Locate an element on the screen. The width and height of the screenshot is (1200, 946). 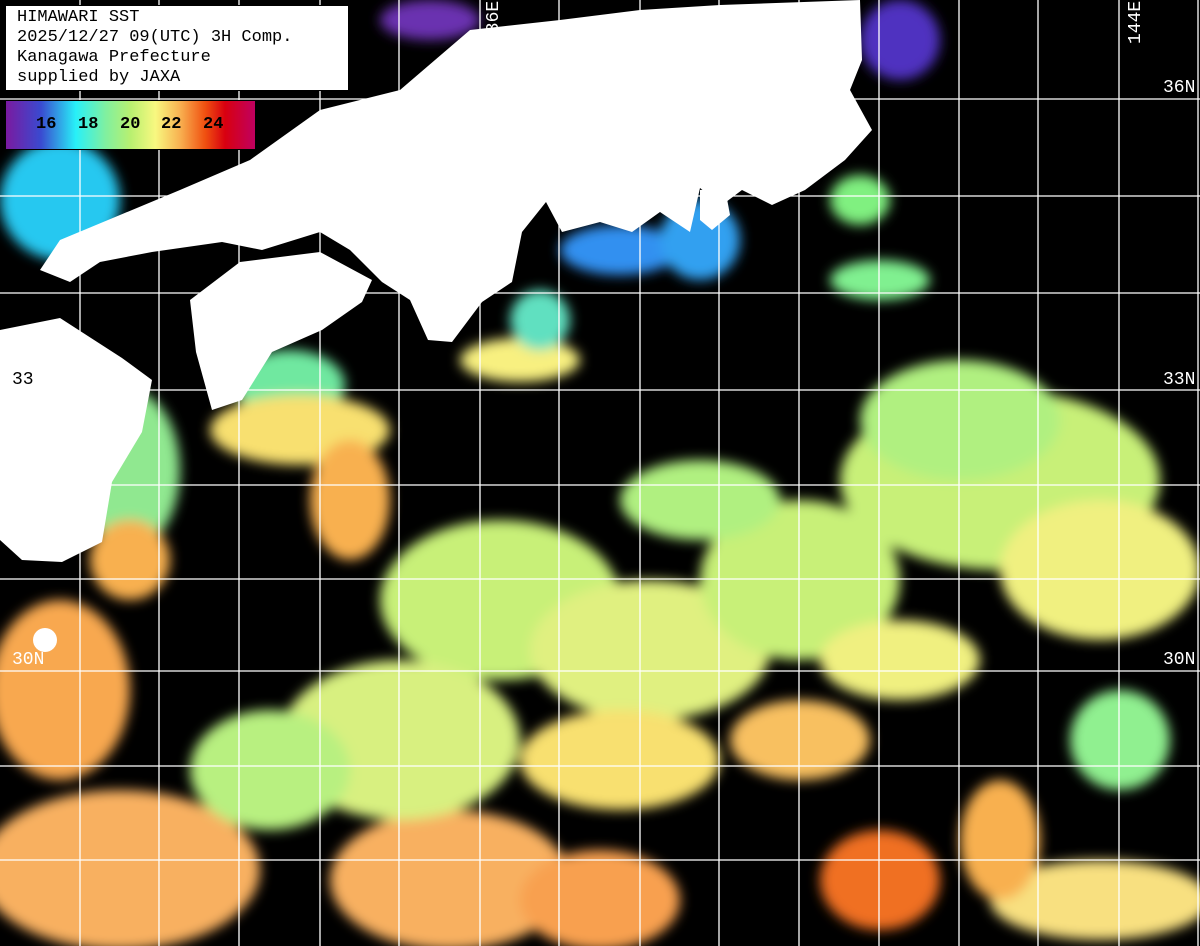
lat-label-33-left: 33 is located at coordinates (23, 380).